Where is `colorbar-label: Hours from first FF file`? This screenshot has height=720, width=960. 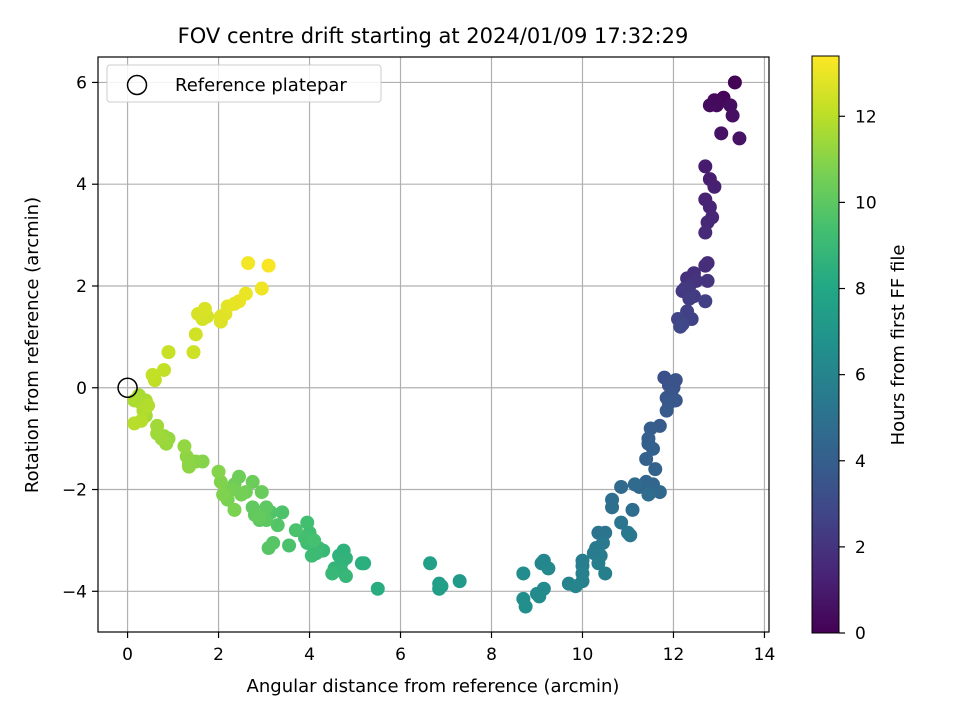
colorbar-label: Hours from first FF file is located at coordinates (898, 345).